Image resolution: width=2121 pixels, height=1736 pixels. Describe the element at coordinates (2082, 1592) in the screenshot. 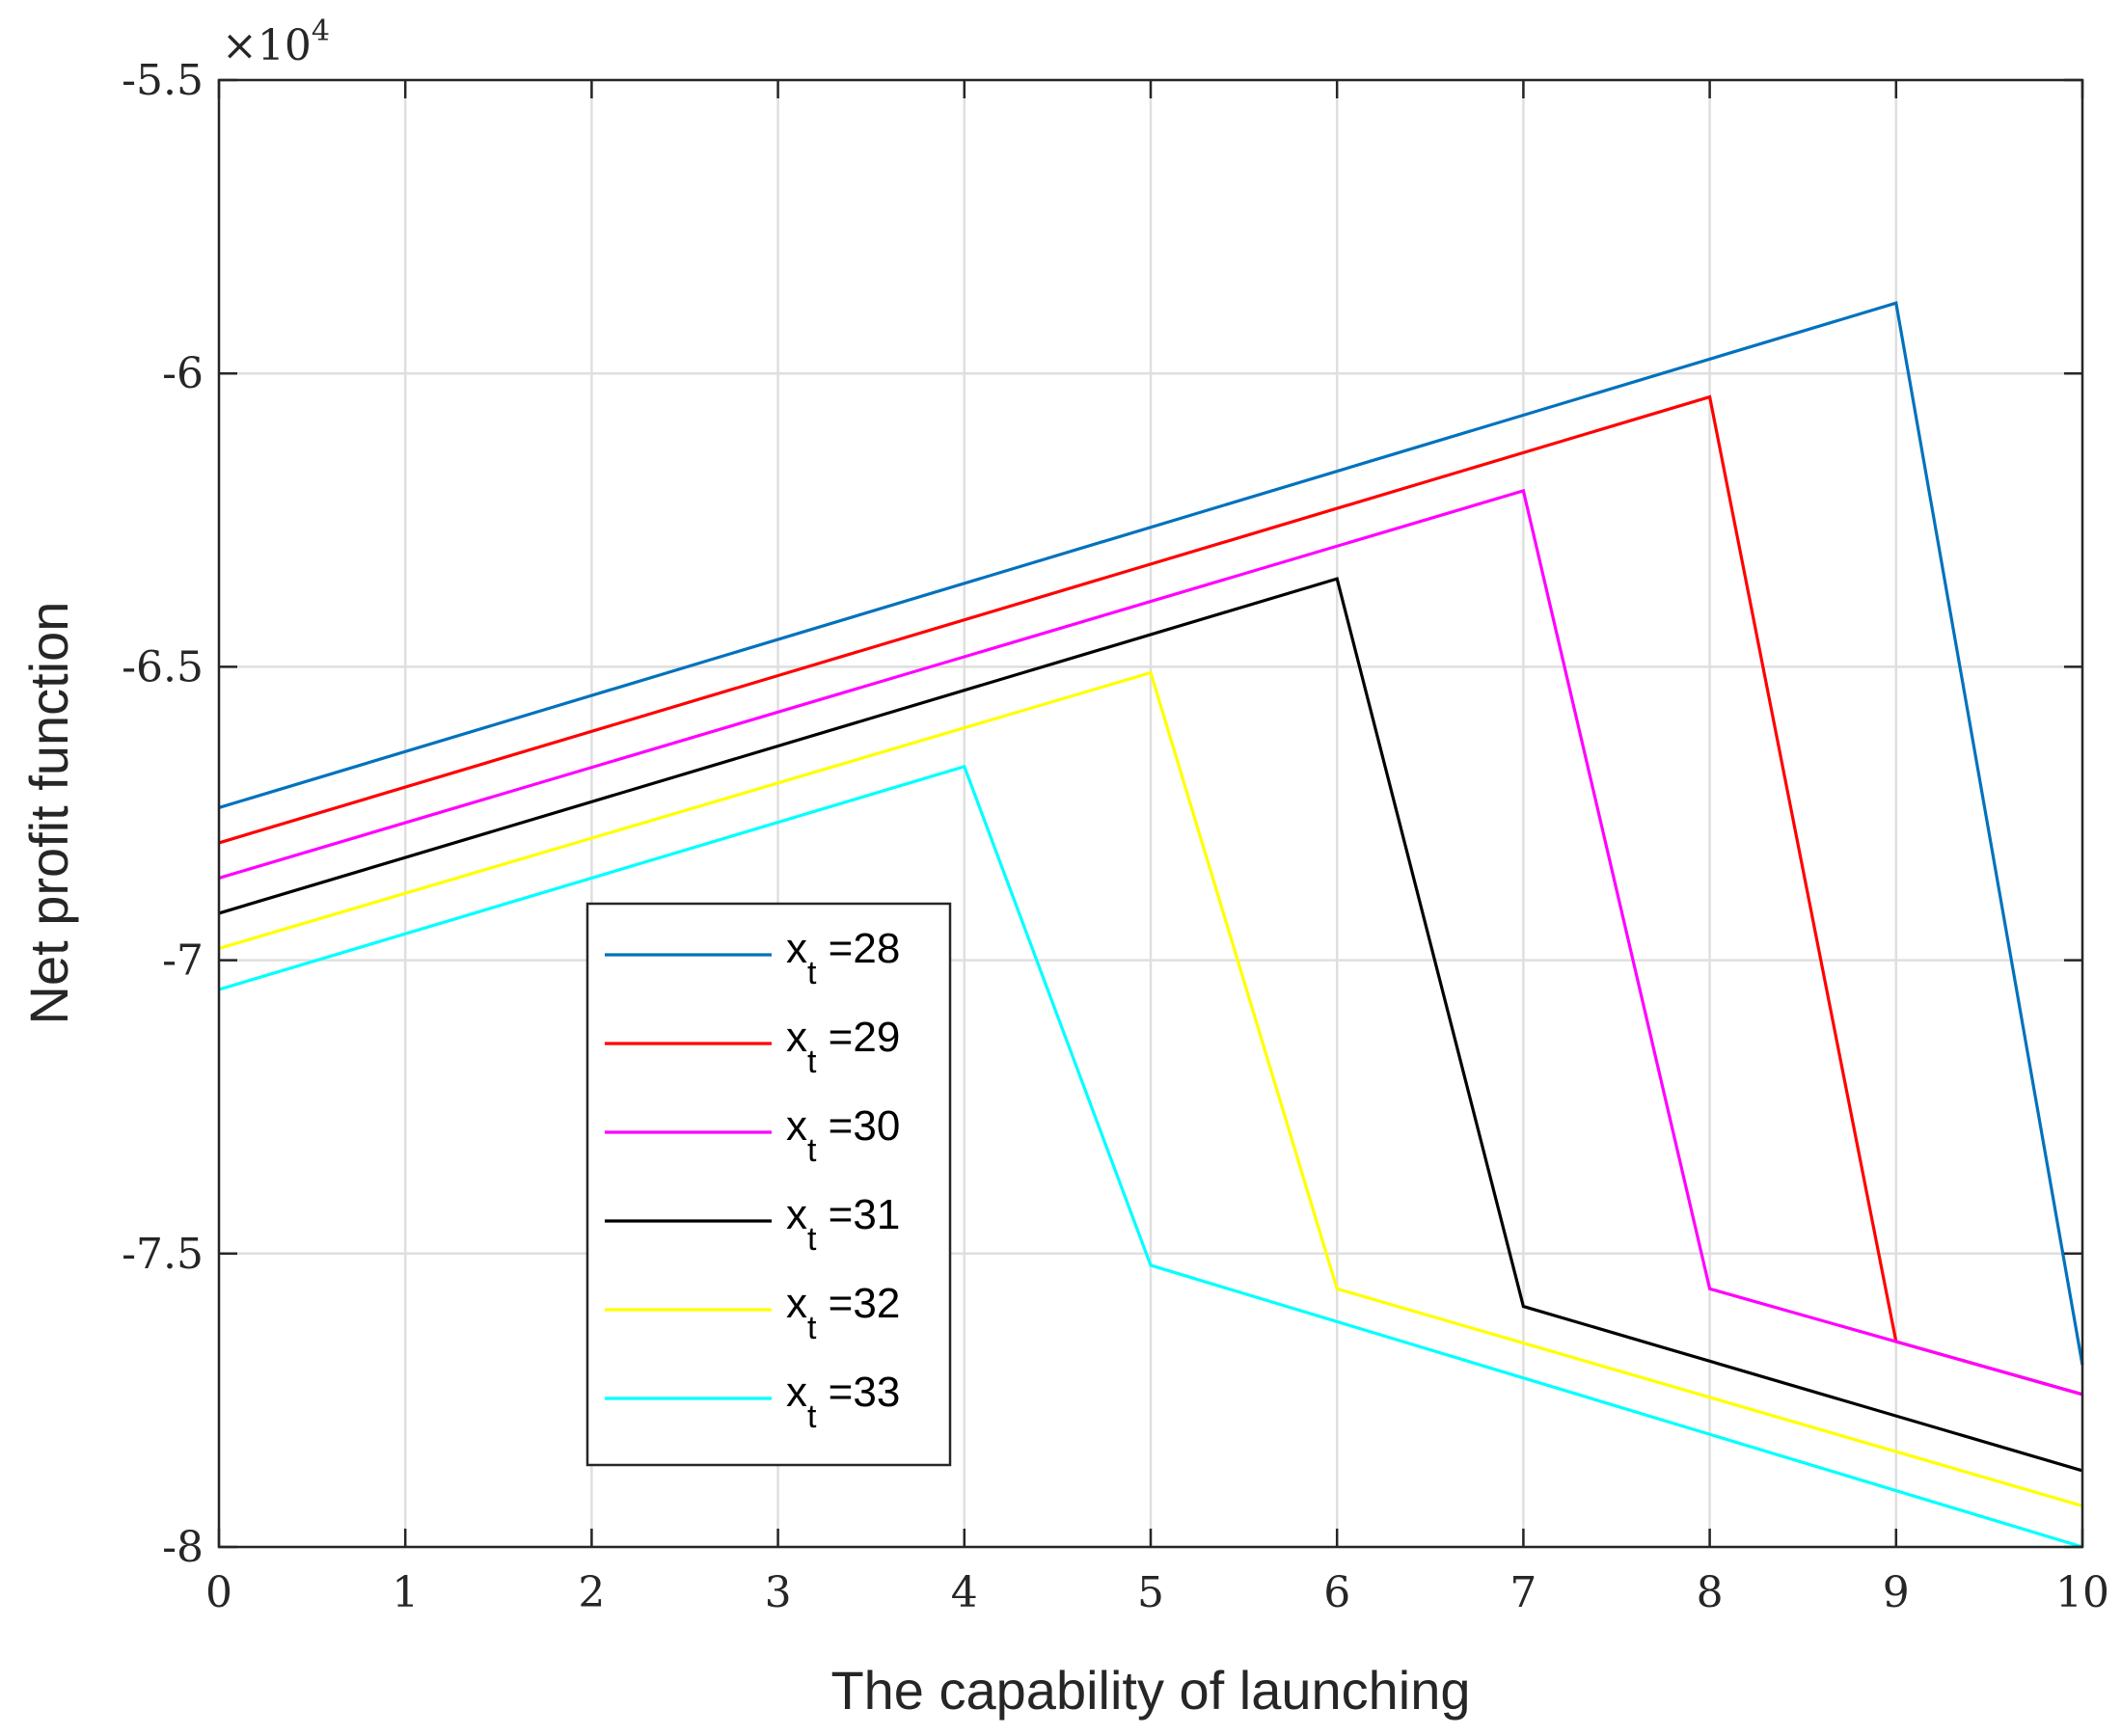

I see `x-tick-label: 10` at that location.